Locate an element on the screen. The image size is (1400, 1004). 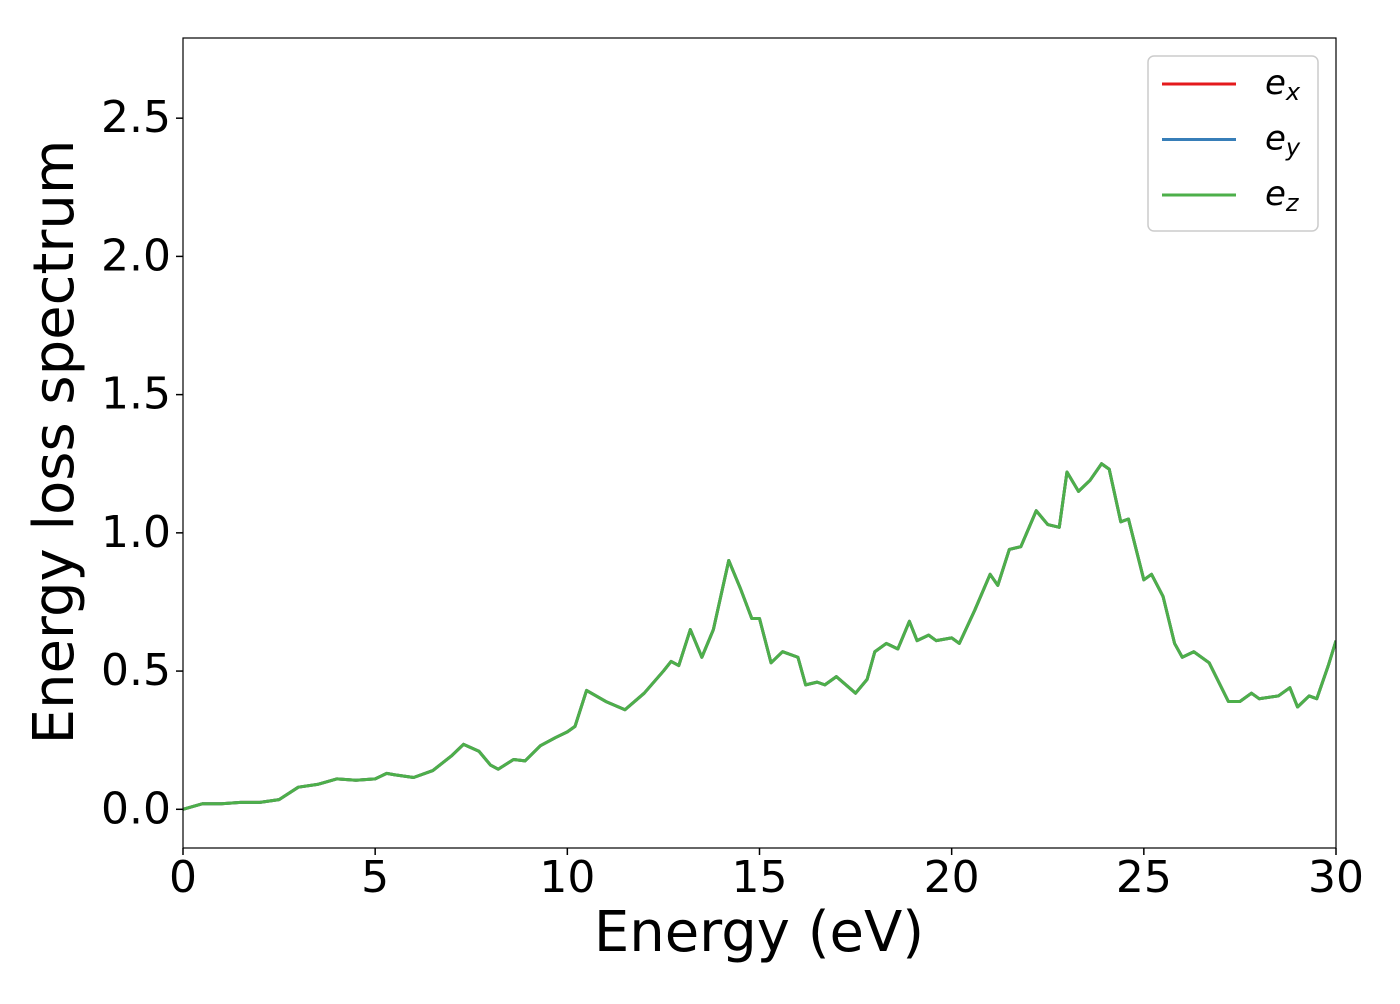
y-tick-label: 0.0 is located at coordinates (136, 808).